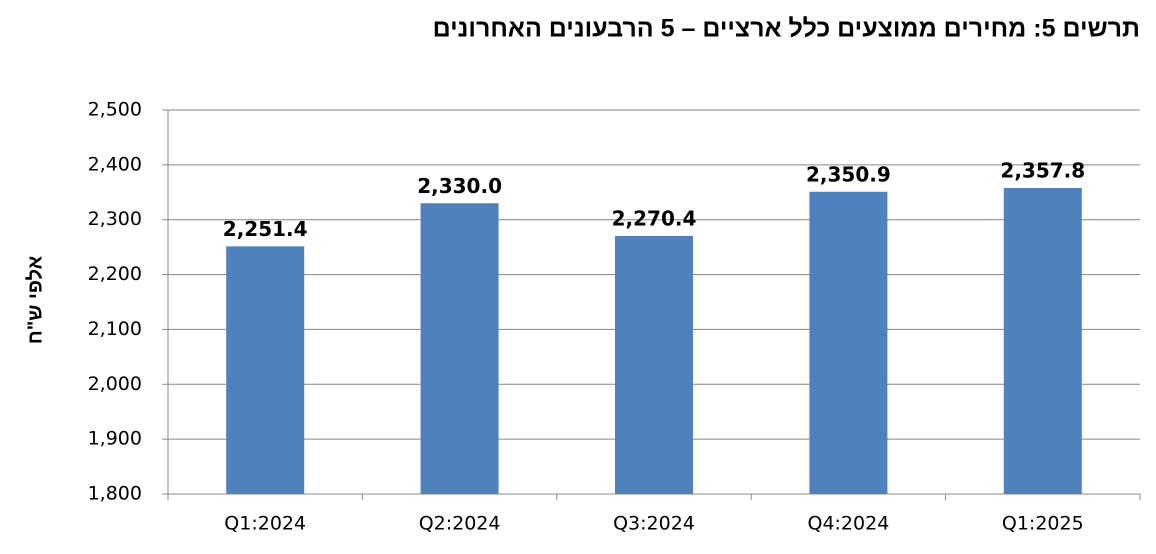 The width and height of the screenshot is (1156, 554). Describe the element at coordinates (654, 218) in the screenshot. I see `value-label: 2,270.4` at that location.